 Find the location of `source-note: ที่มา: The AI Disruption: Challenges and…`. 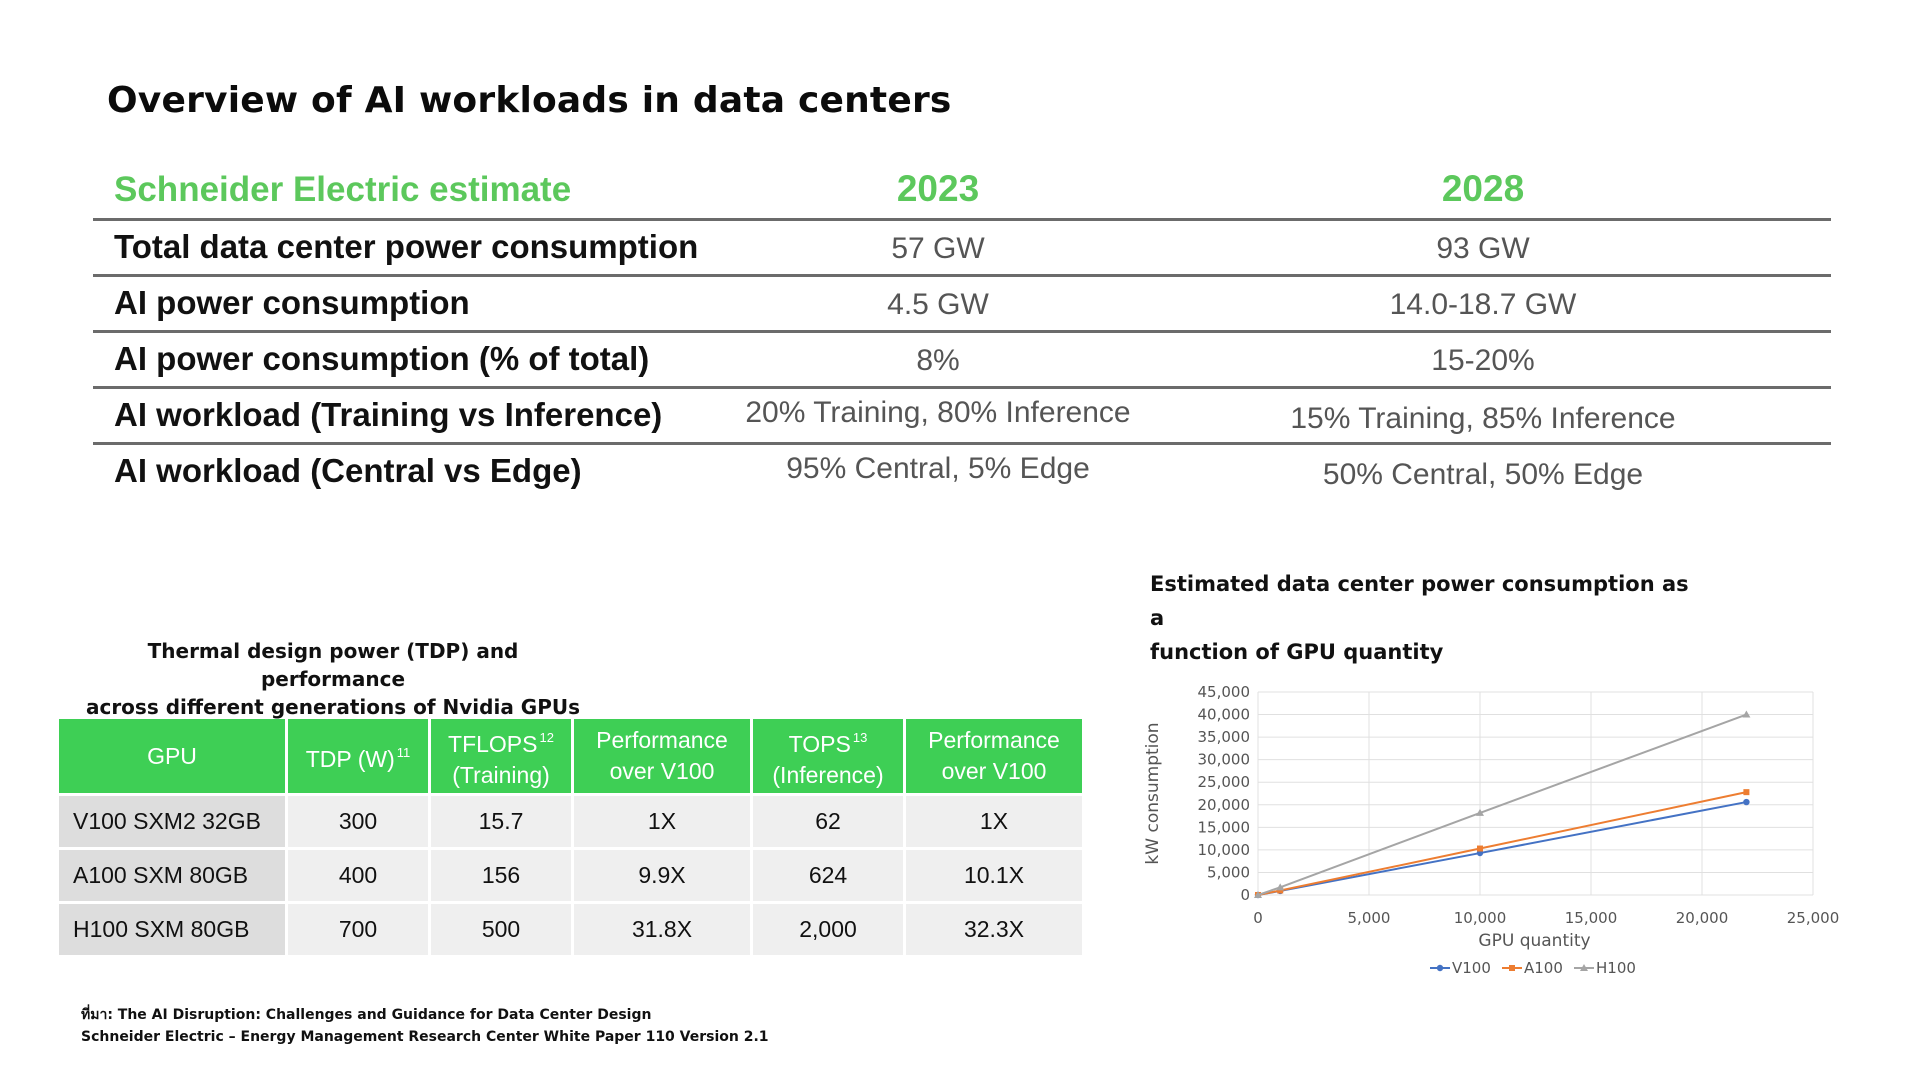

source-note: ที่มา: The AI Disruption: Challenges and… is located at coordinates (425, 1026).